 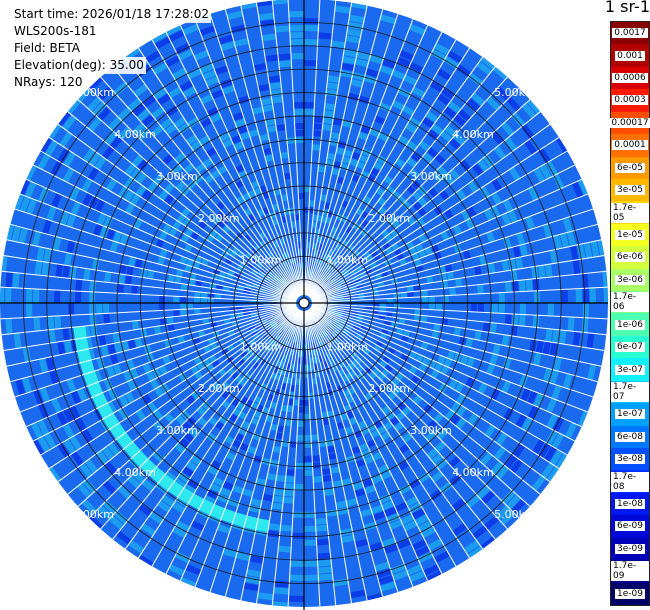 What do you see at coordinates (630, 33) in the screenshot?
I see `colorbar-step: 0.0017` at bounding box center [630, 33].